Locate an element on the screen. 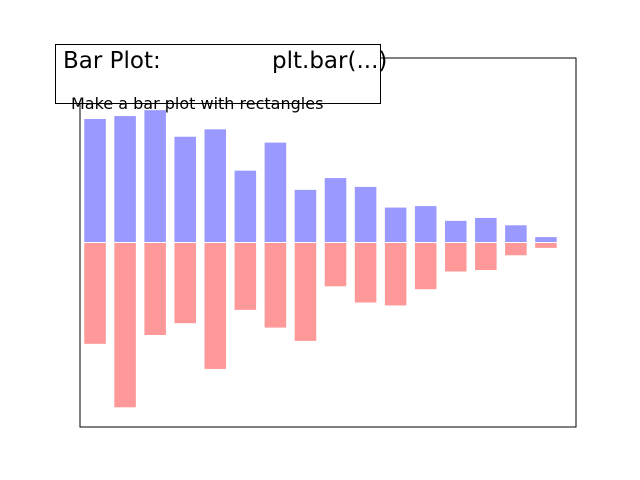  chart-title: Bar Plot: is located at coordinates (112, 61).